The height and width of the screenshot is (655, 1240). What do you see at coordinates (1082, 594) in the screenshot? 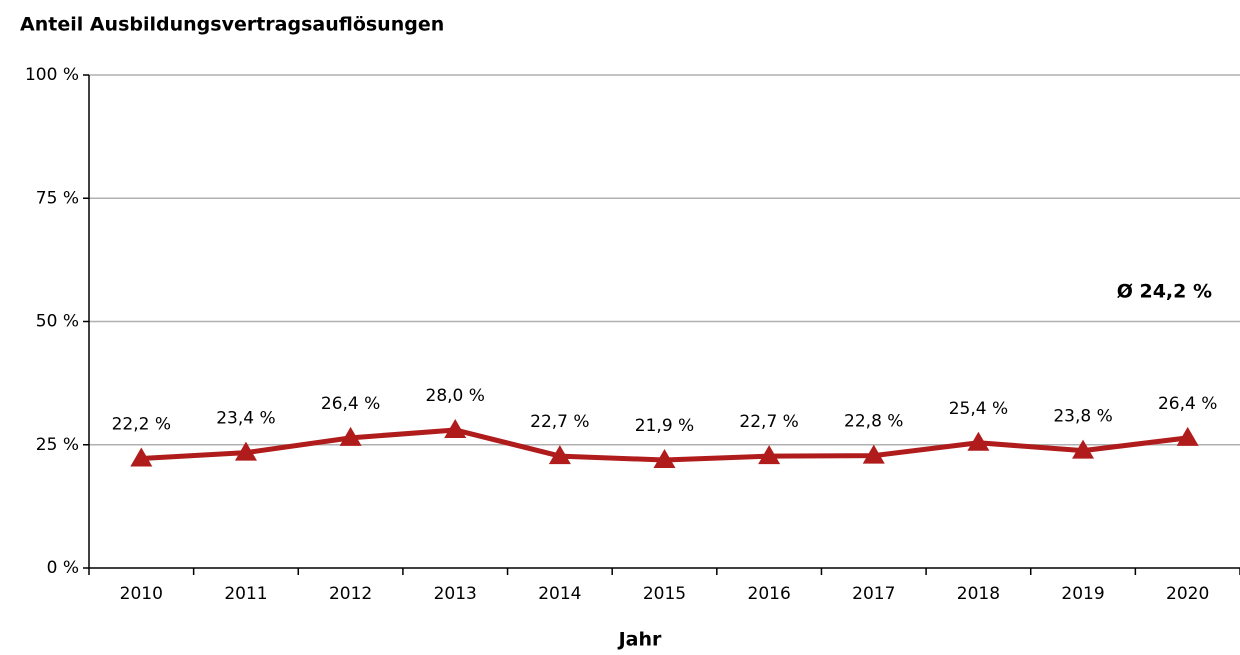
I see `x-tick-label: 2019` at bounding box center [1082, 594].